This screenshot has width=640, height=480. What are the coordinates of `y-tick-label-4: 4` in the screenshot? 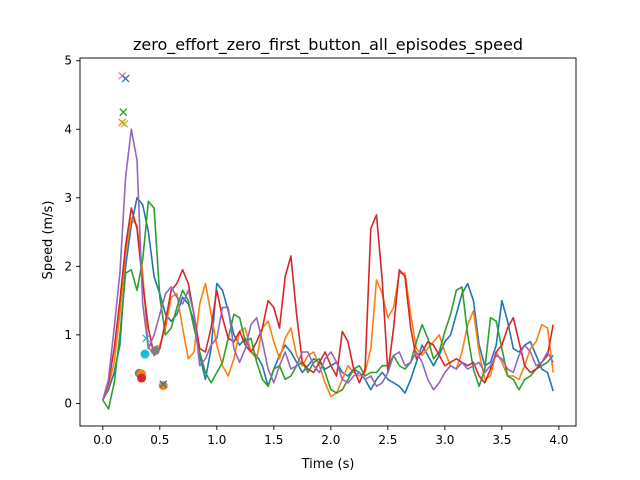 It's located at (68, 129).